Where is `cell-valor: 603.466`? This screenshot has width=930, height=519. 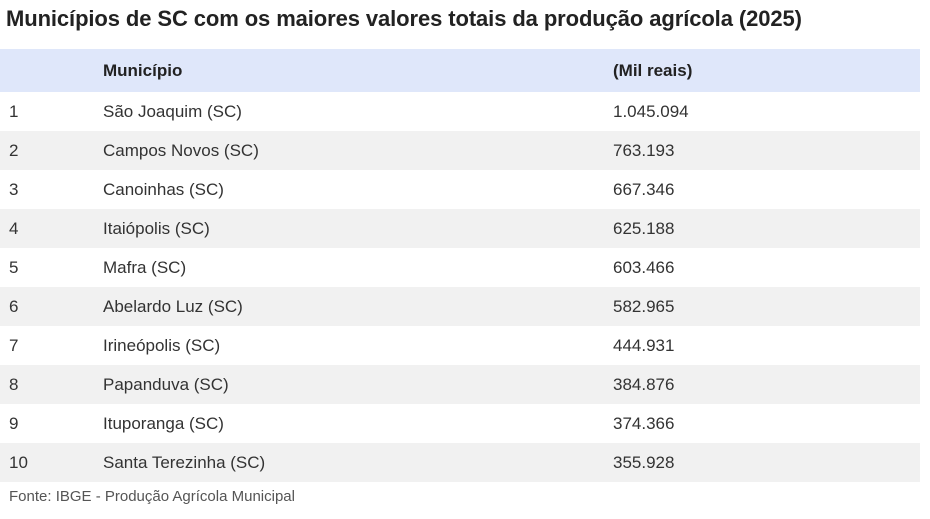 cell-valor: 603.466 is located at coordinates (644, 267).